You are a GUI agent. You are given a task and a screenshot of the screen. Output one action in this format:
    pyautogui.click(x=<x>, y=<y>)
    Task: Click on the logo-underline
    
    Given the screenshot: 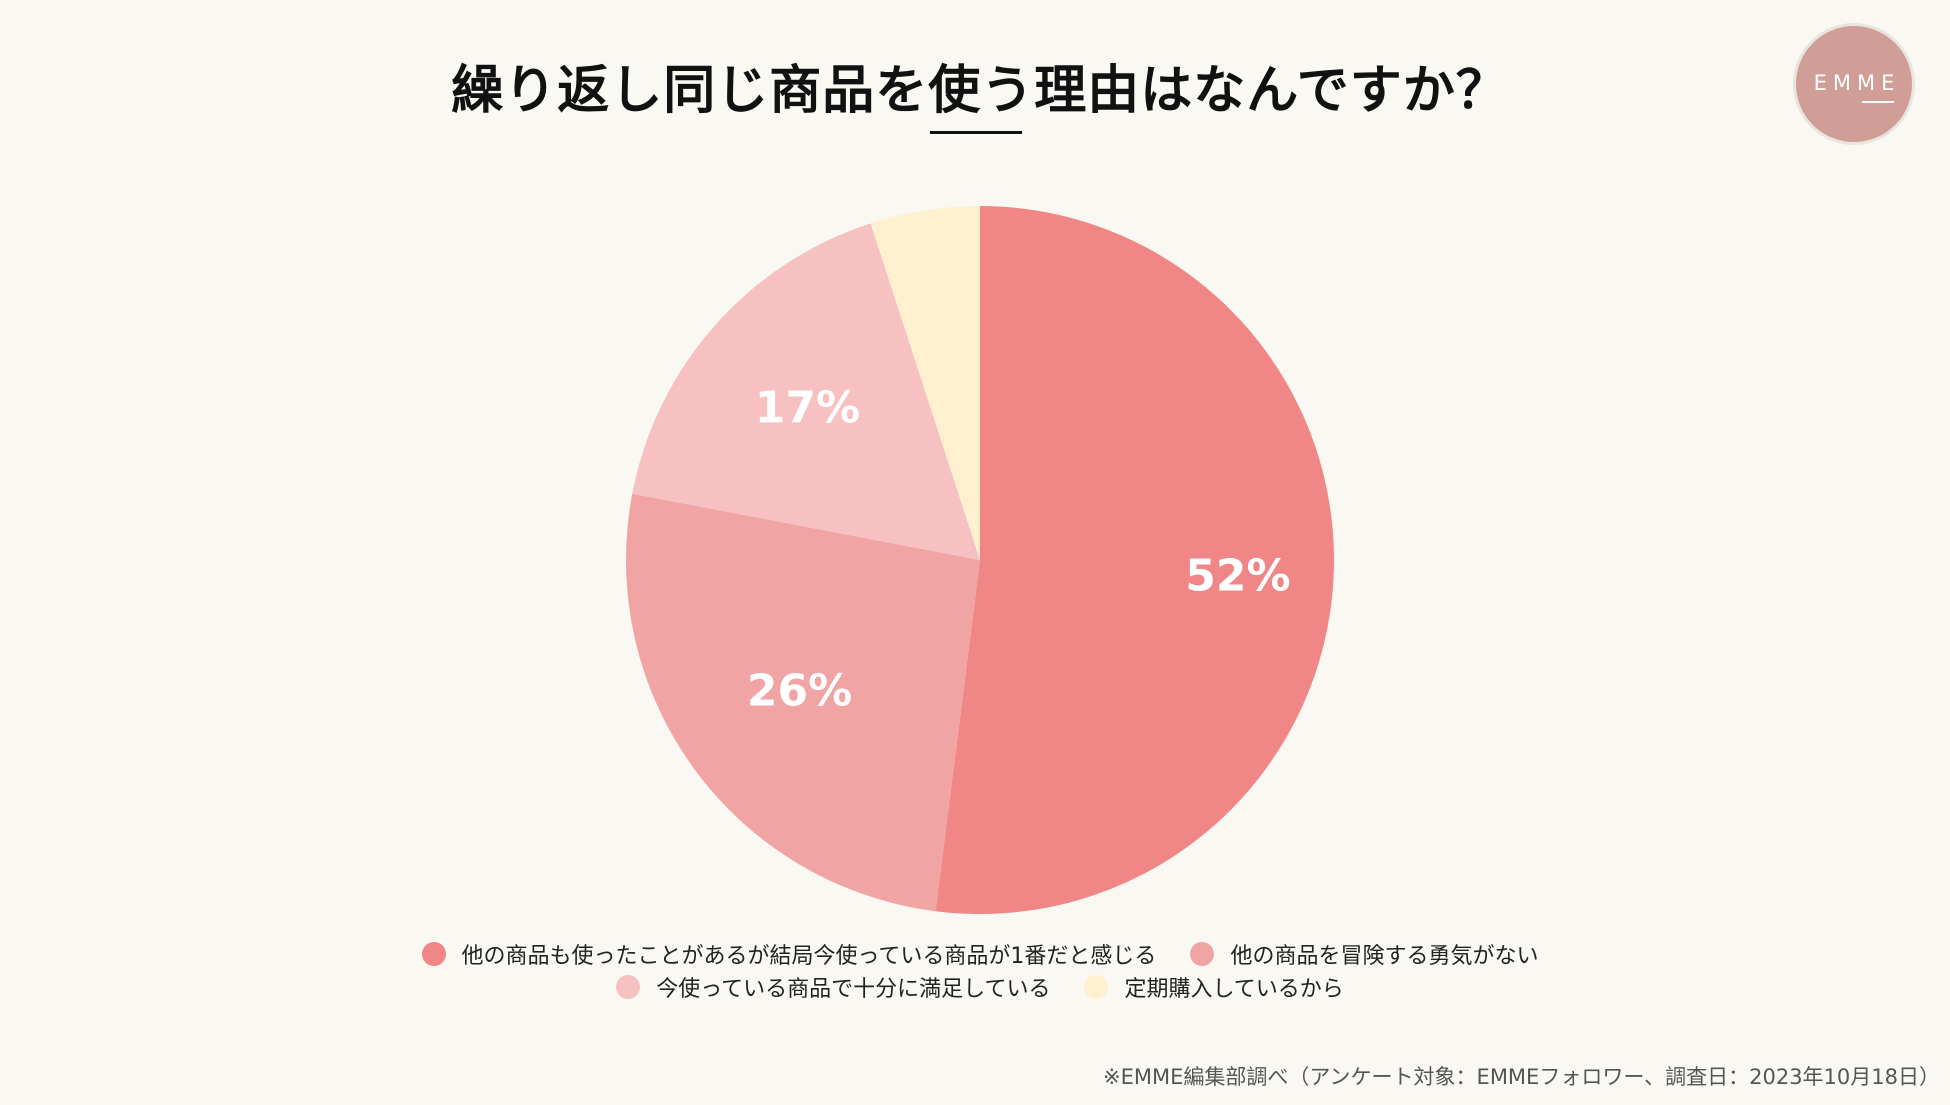 What is the action you would take?
    pyautogui.click(x=1878, y=102)
    